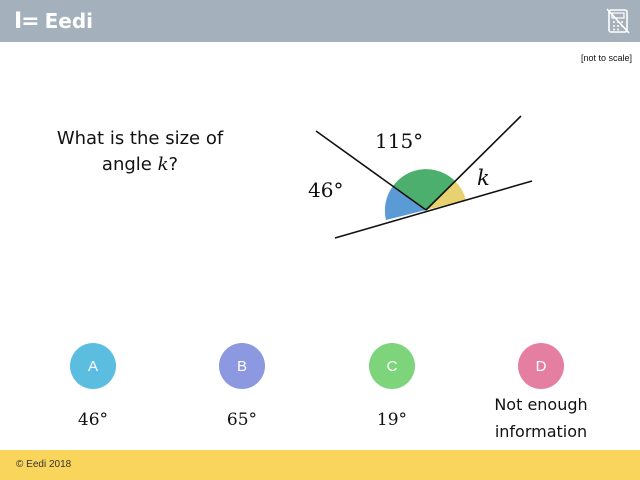 The height and width of the screenshot is (480, 640). I want to click on option-d-letter: D, so click(541, 366).